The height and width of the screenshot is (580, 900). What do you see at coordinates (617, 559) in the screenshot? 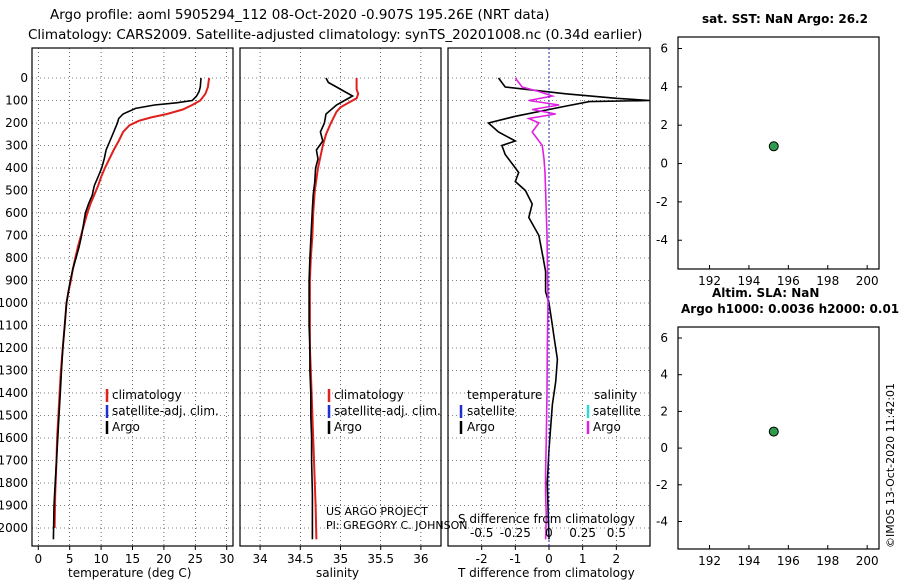
I see `differences-x-tick-label: 2` at bounding box center [617, 559].